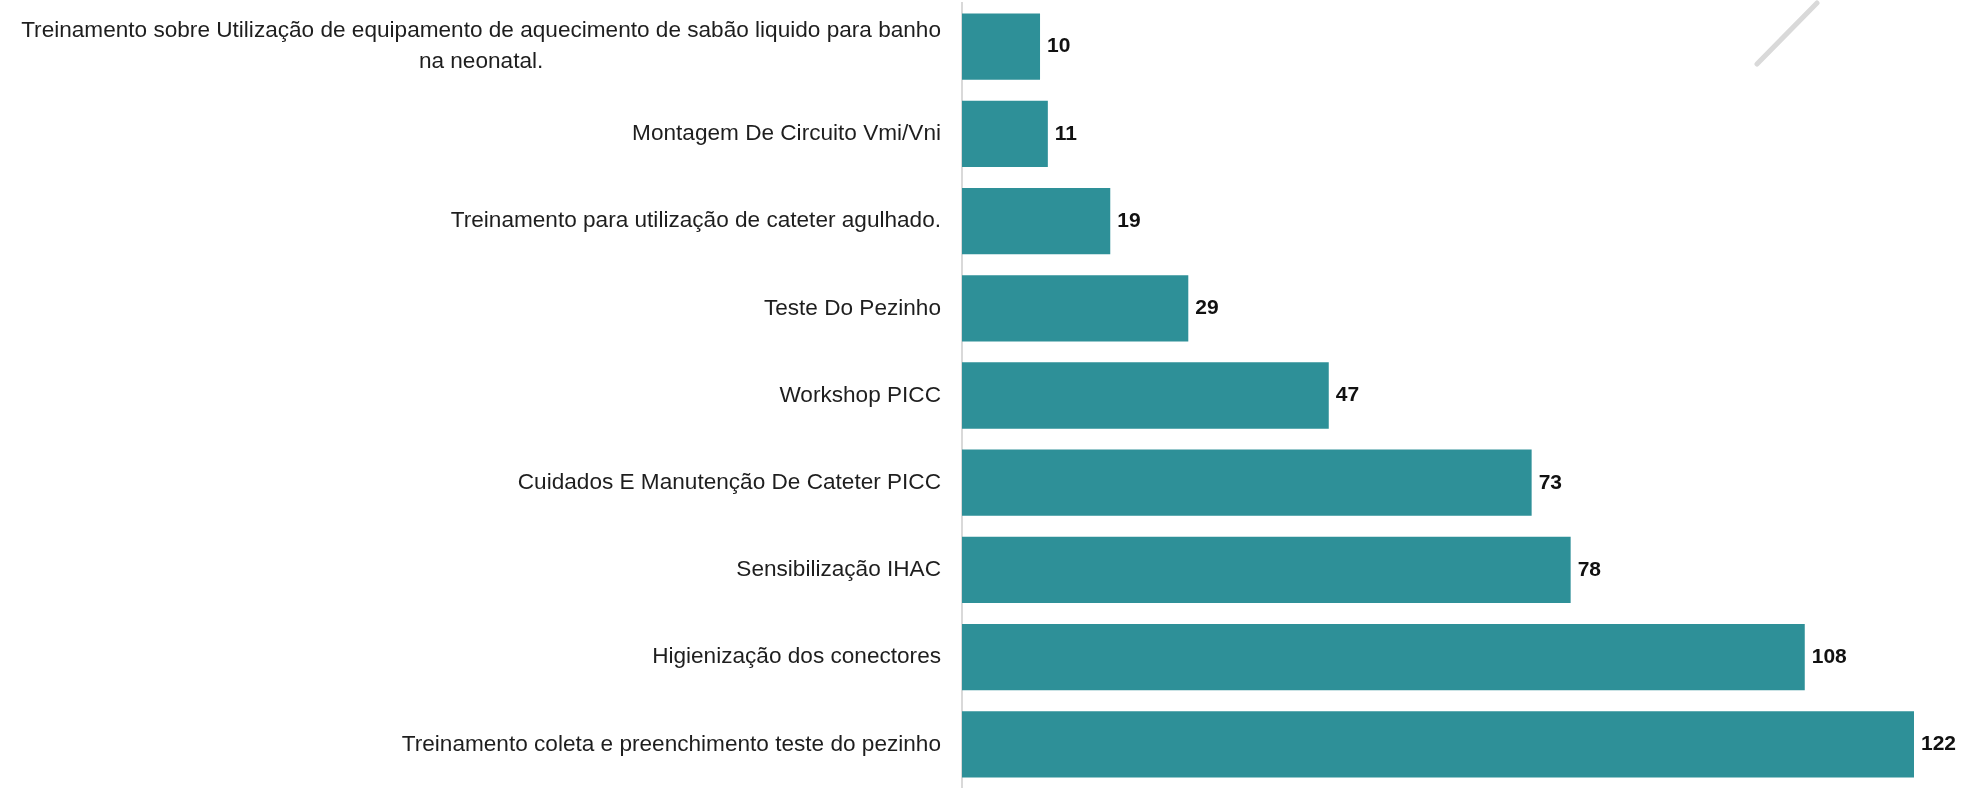  Describe the element at coordinates (1347, 394) in the screenshot. I see `data-label: 47` at that location.